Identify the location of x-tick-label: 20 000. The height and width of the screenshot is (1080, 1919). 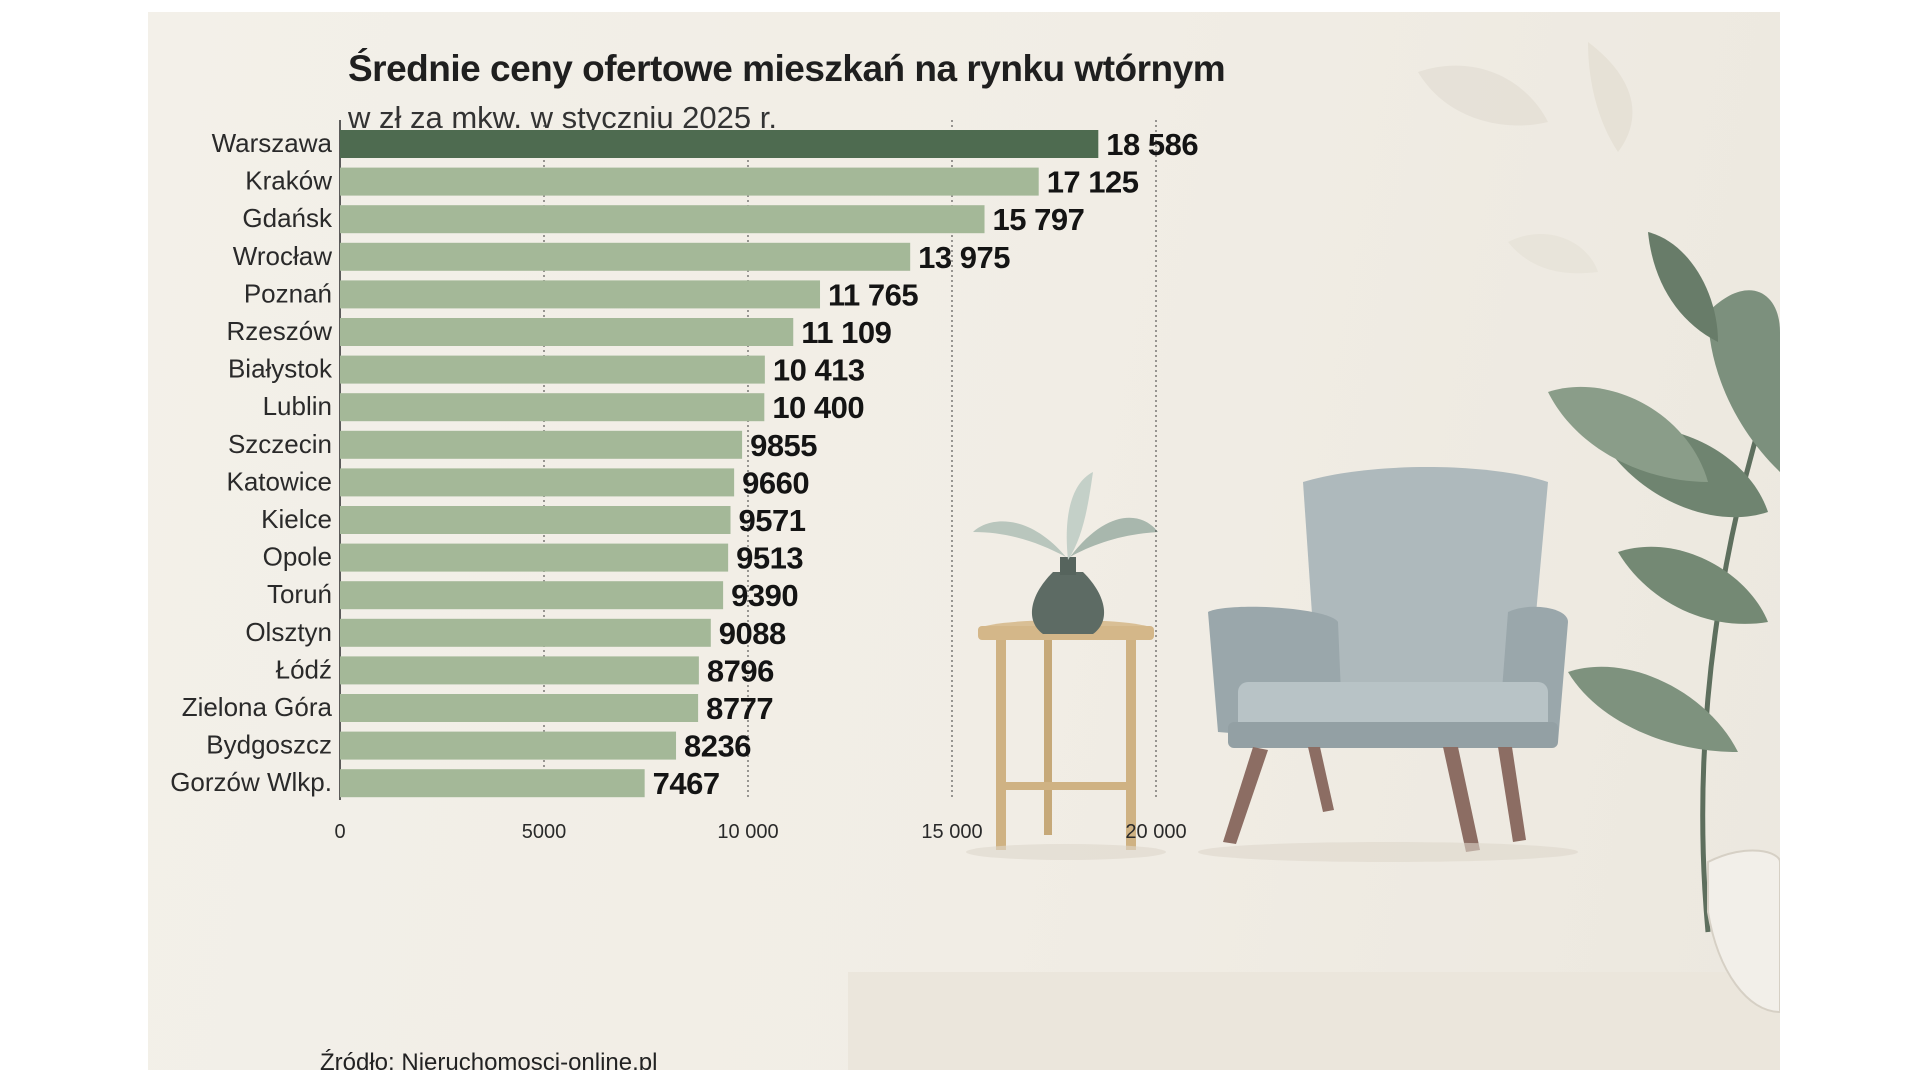
(1155, 832).